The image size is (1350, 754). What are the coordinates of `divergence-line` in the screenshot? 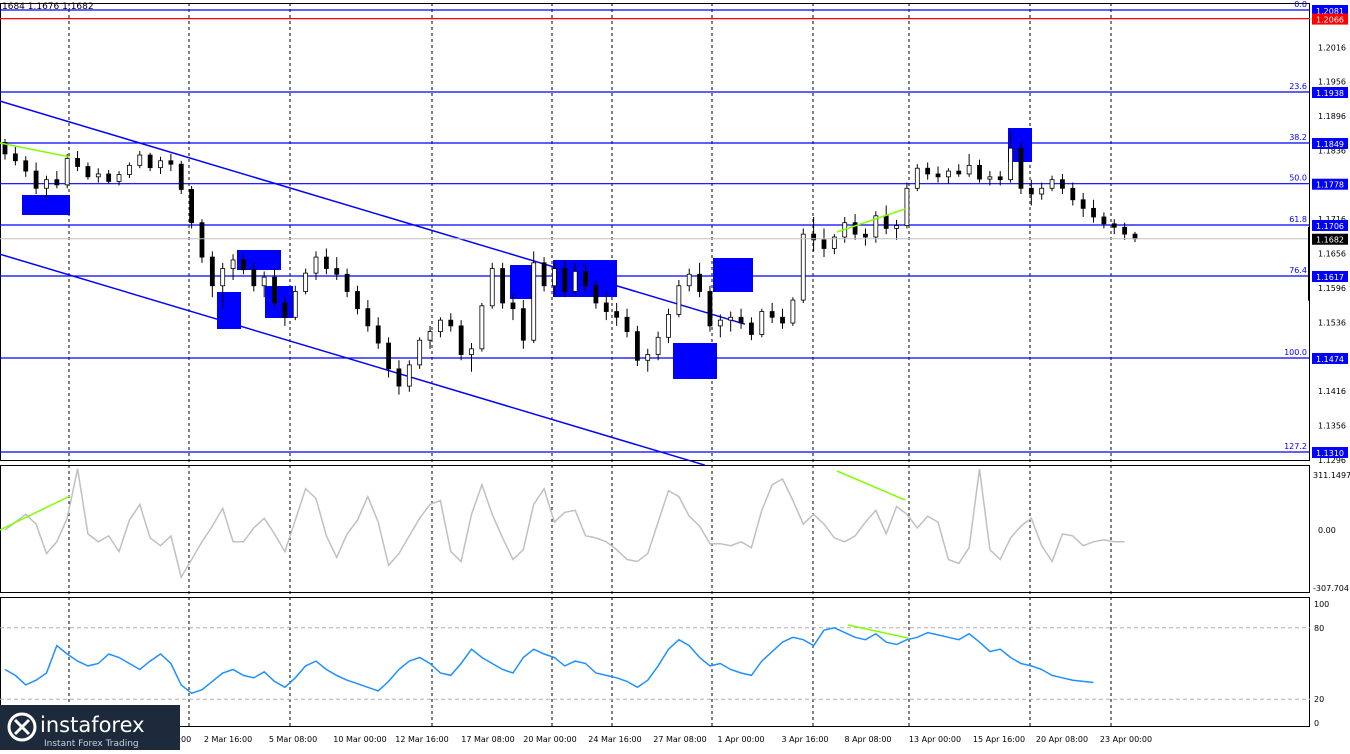 It's located at (871, 220).